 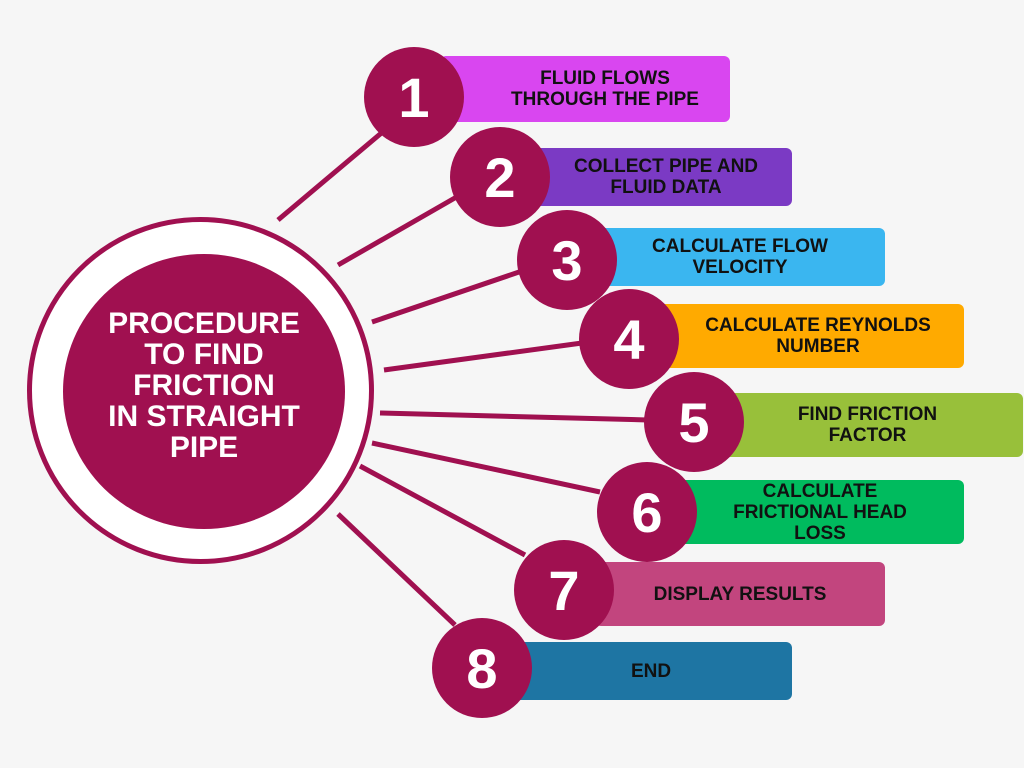 I want to click on step-1-bar: FLUID FLOWS THROUGH THE PIPE, so click(x=585, y=89).